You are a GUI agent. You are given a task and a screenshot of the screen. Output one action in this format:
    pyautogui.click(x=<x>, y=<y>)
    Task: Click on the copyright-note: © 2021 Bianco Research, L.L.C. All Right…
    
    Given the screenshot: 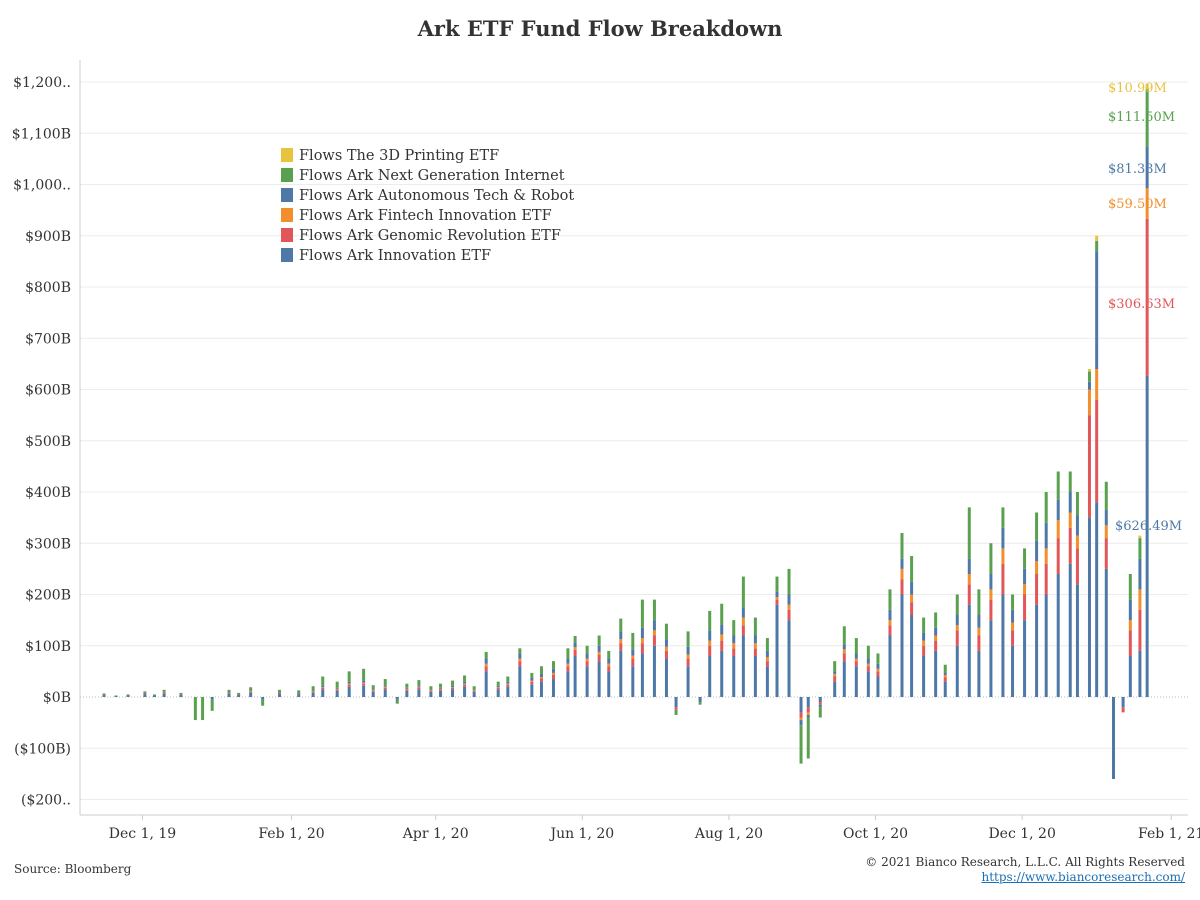 What is the action you would take?
    pyautogui.click(x=1025, y=862)
    